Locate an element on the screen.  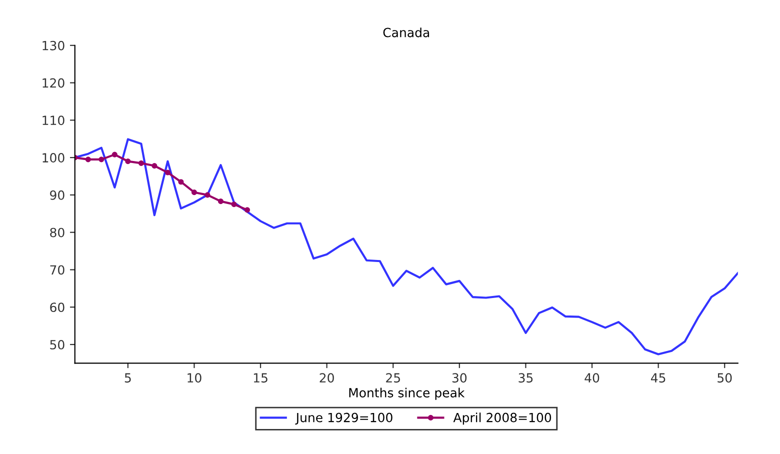
y-tick-label: 100 is located at coordinates (53, 157).